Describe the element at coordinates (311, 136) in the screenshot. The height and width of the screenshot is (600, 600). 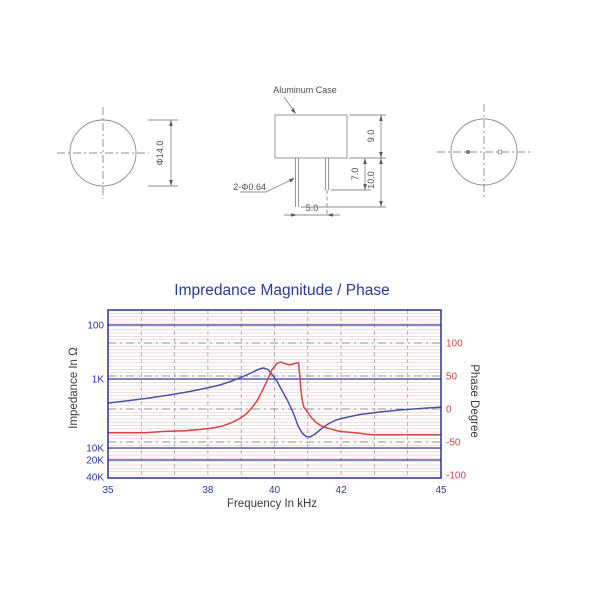
I see `case-body-outline` at that location.